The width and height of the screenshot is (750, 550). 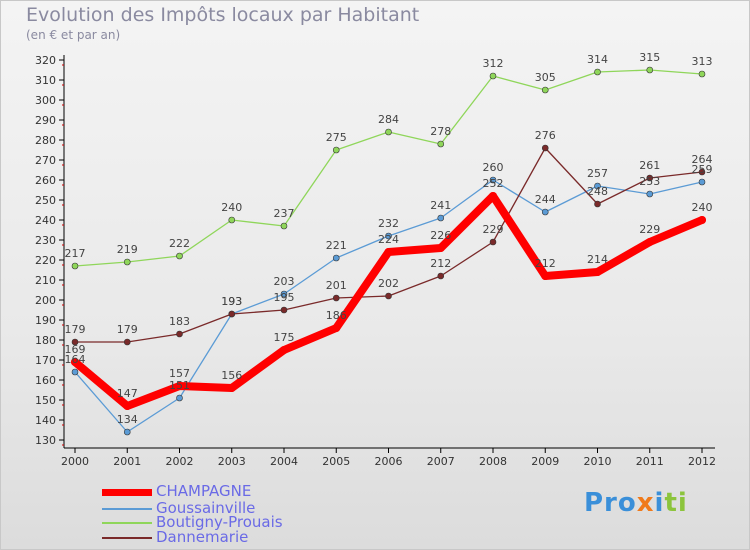 I want to click on y-tick-label: 280, so click(x=45, y=140).